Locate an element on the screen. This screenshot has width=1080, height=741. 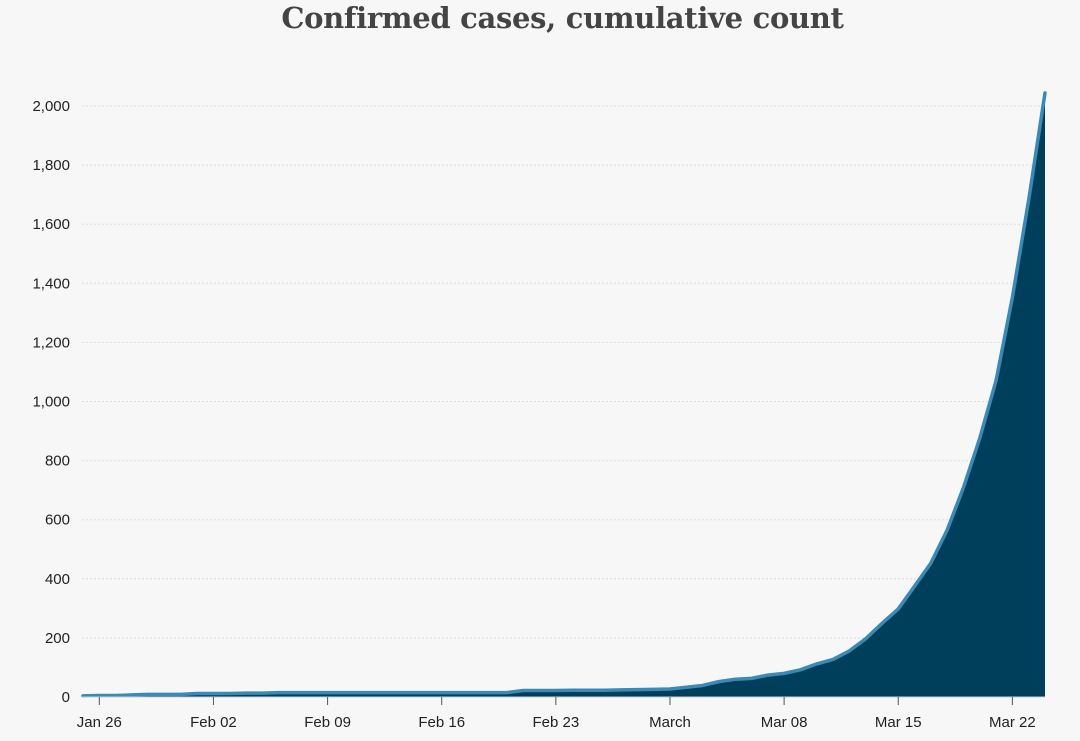
y-tick-label: 200 is located at coordinates (57, 638).